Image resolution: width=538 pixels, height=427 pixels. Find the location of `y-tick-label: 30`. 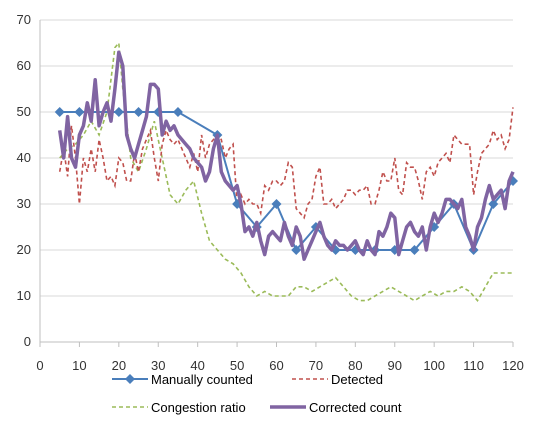

y-tick-label: 30 is located at coordinates (24, 203).